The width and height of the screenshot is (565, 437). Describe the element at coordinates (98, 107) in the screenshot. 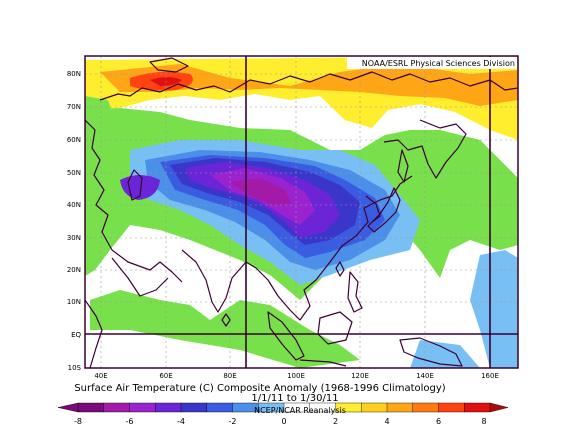

I see `cold-green-arctic-north` at that location.